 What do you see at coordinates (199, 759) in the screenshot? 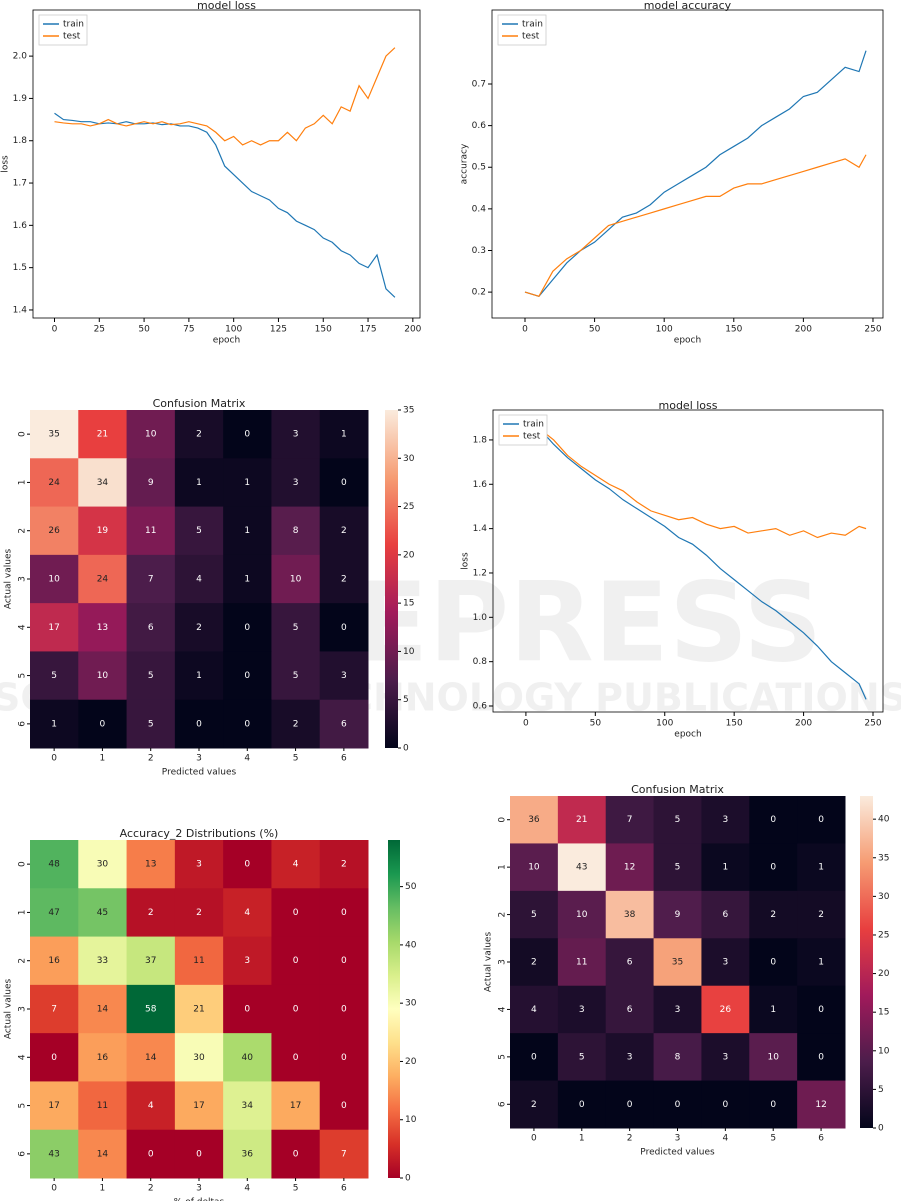
I see `x-tick-label: 3` at bounding box center [199, 759].